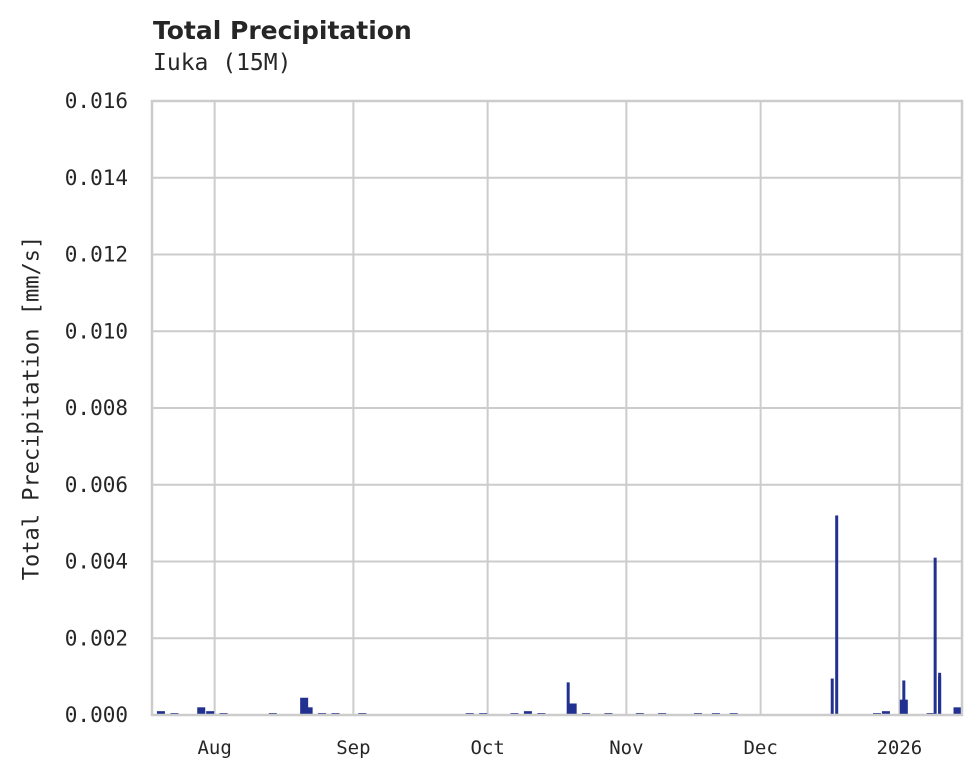 The width and height of the screenshot is (980, 780). What do you see at coordinates (214, 748) in the screenshot?
I see `x-tick-label: Aug` at bounding box center [214, 748].